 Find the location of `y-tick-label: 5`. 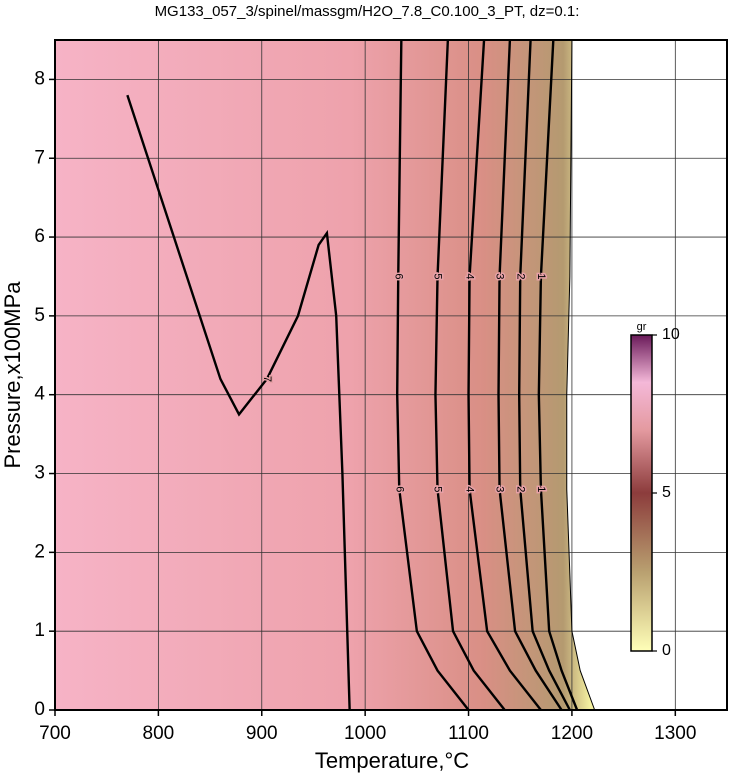

y-tick-label: 5 is located at coordinates (39, 315).